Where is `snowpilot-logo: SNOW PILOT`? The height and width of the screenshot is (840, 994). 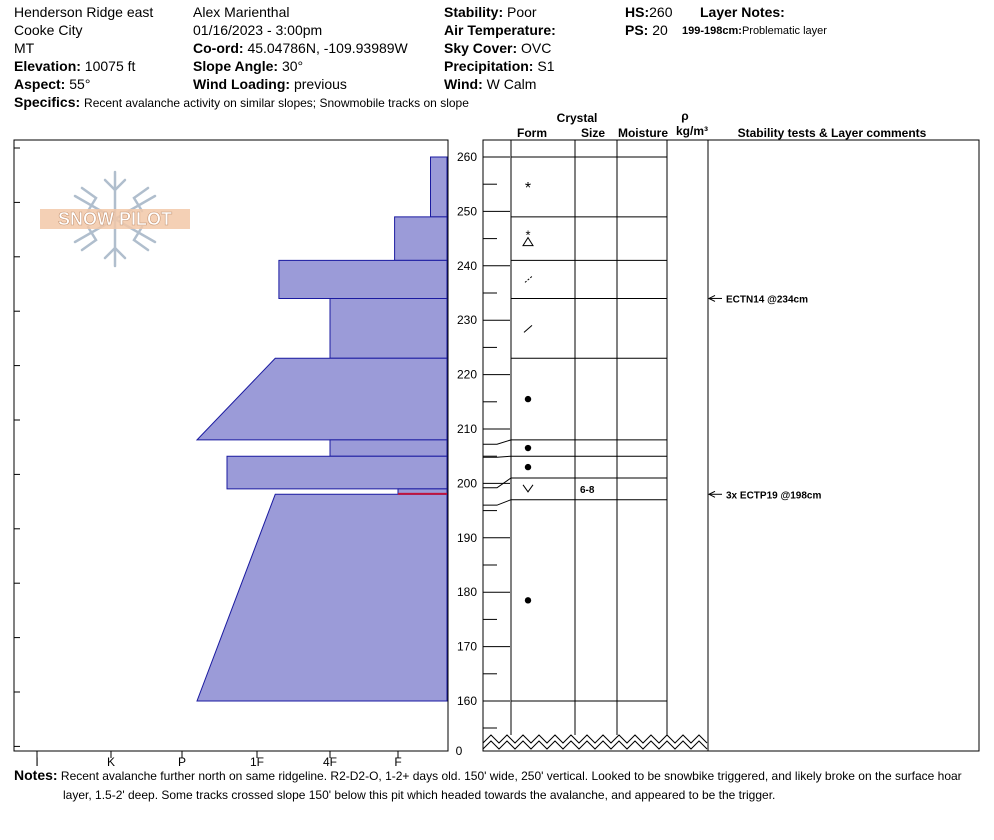 snowpilot-logo: SNOW PILOT is located at coordinates (115, 219).